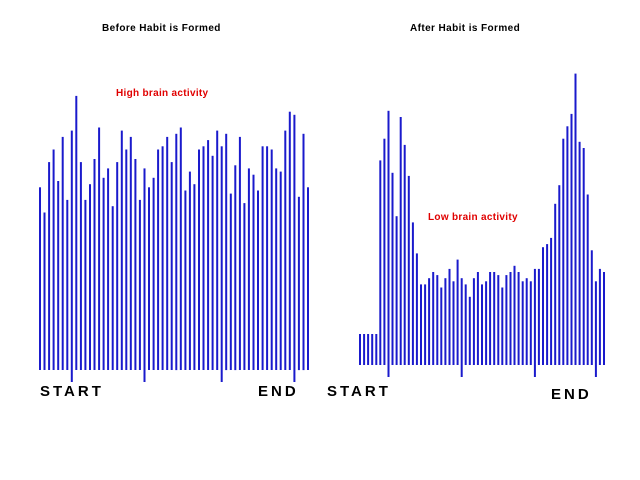 Image resolution: width=640 pixels, height=480 pixels. I want to click on chart-title: Before Habit is Formed, so click(161, 28).